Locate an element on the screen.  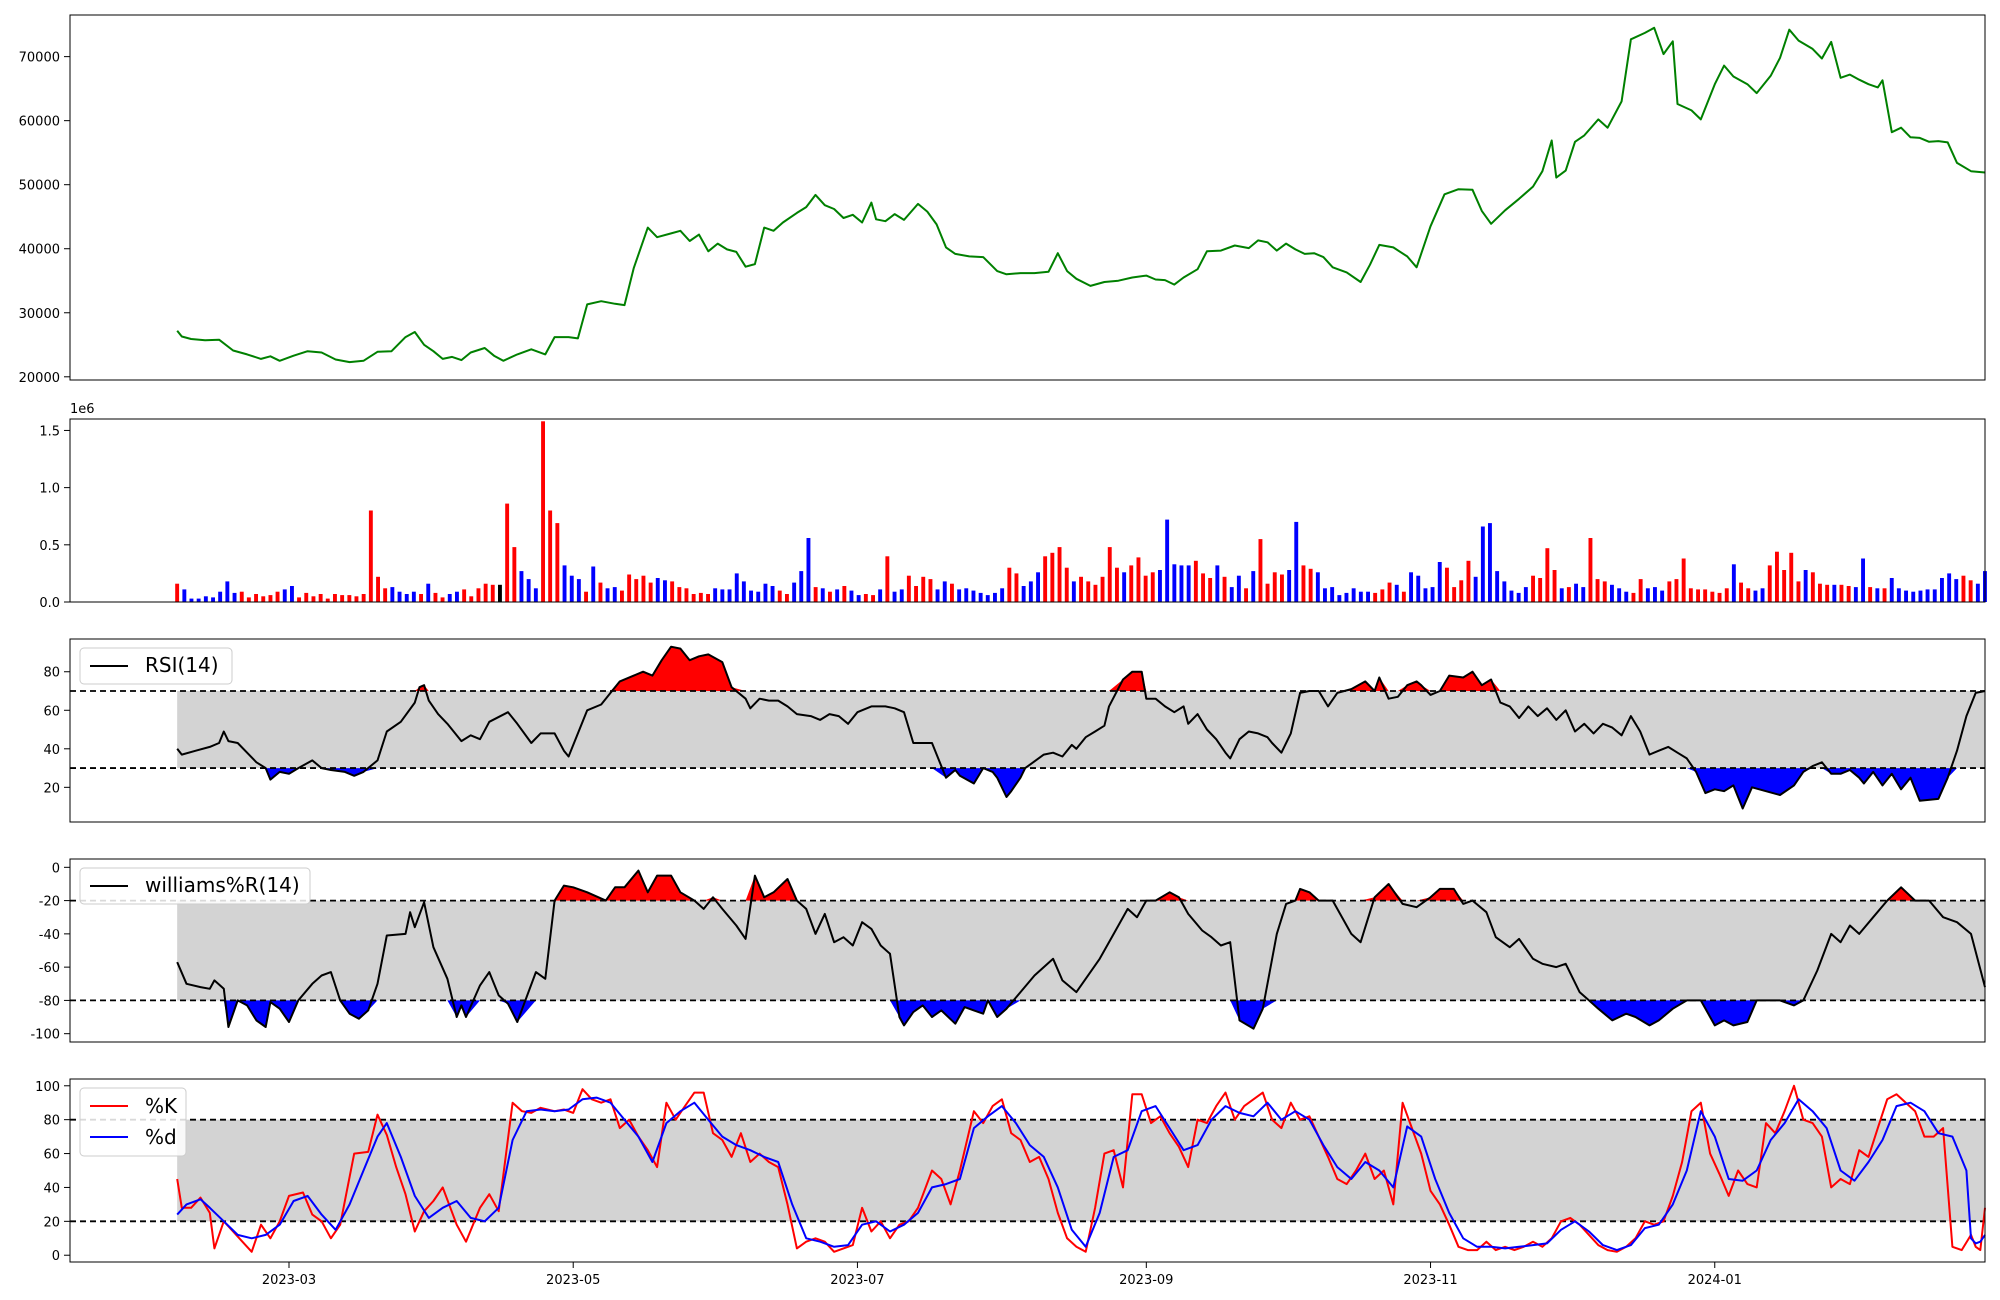
volume-axes-frame is located at coordinates (1027, 510).